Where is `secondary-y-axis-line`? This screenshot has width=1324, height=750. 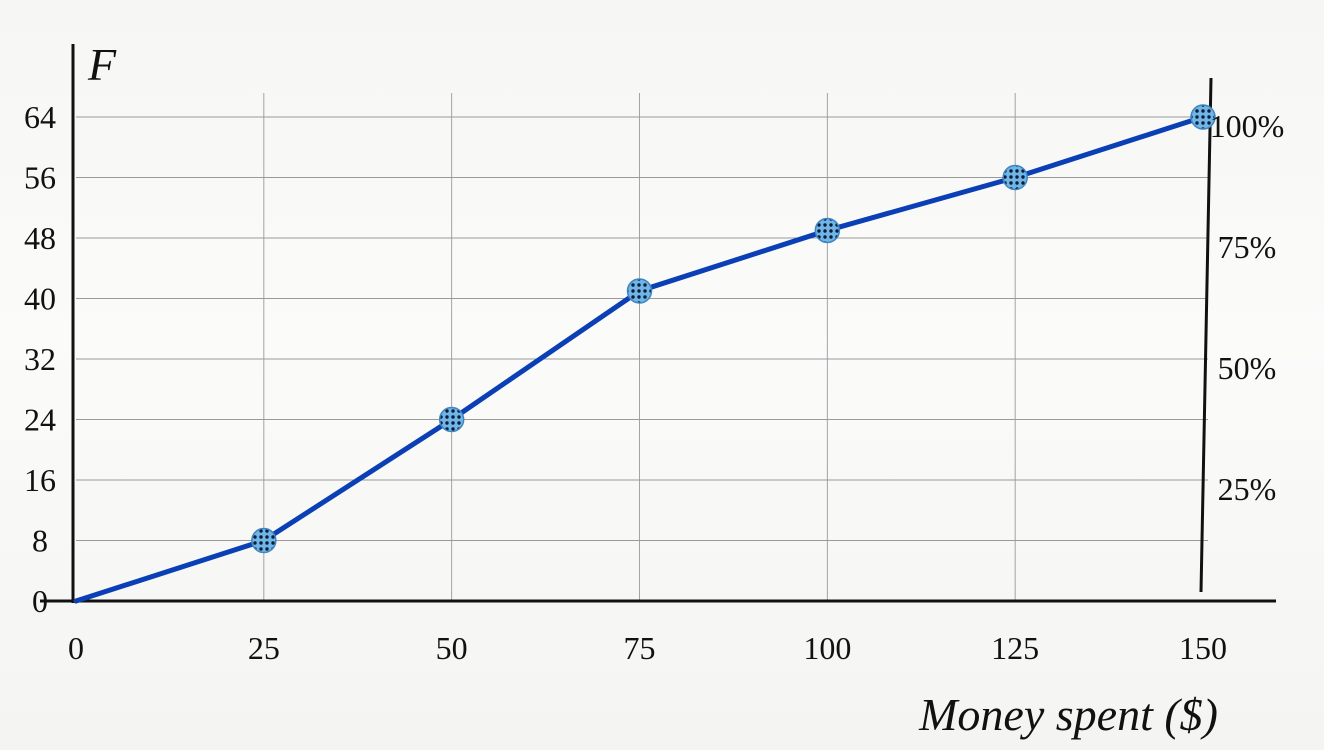
secondary-y-axis-line is located at coordinates (1206, 335).